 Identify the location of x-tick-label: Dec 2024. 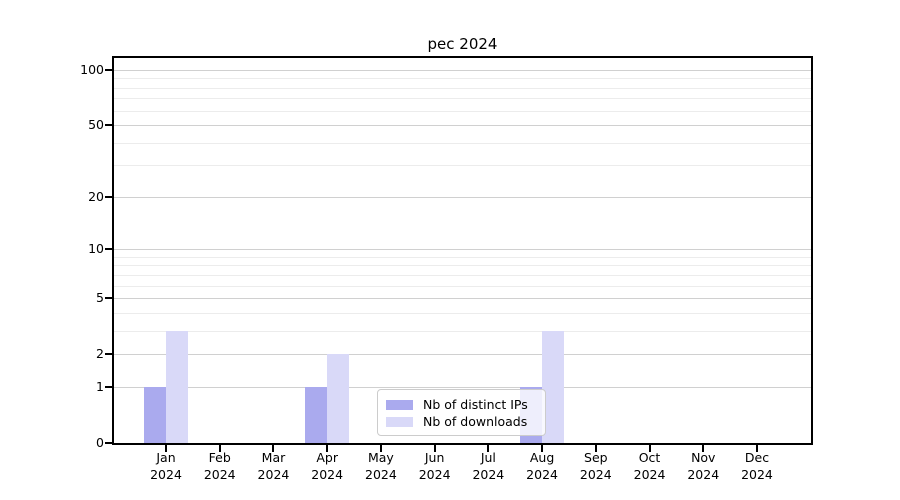
(757, 466).